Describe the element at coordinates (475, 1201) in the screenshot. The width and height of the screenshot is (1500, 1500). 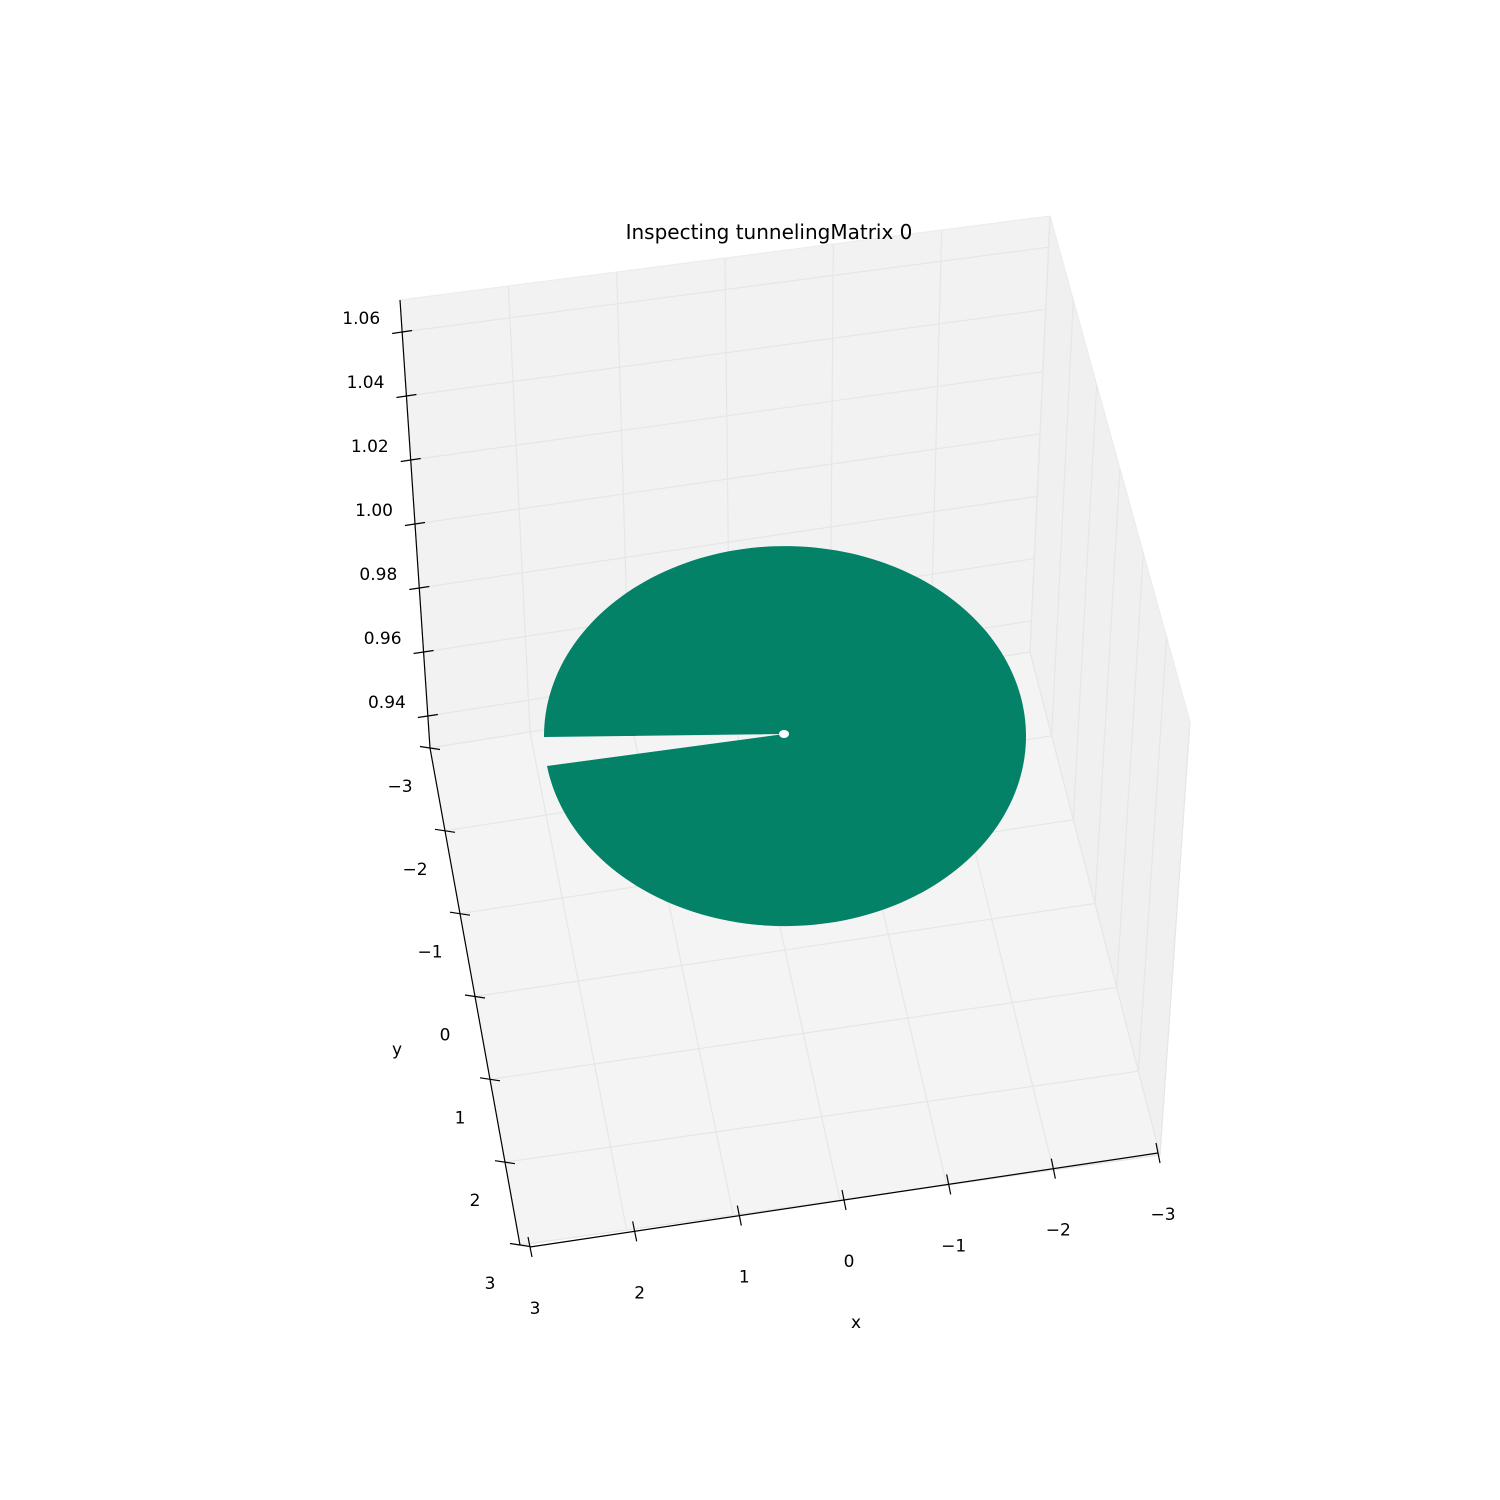
I see `y-tick-label: 2` at that location.